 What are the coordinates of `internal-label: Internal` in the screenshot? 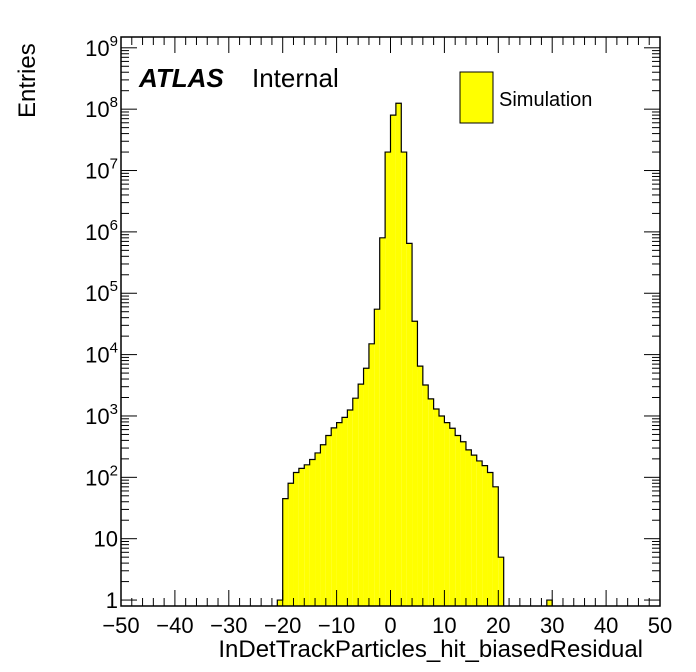 It's located at (295, 78).